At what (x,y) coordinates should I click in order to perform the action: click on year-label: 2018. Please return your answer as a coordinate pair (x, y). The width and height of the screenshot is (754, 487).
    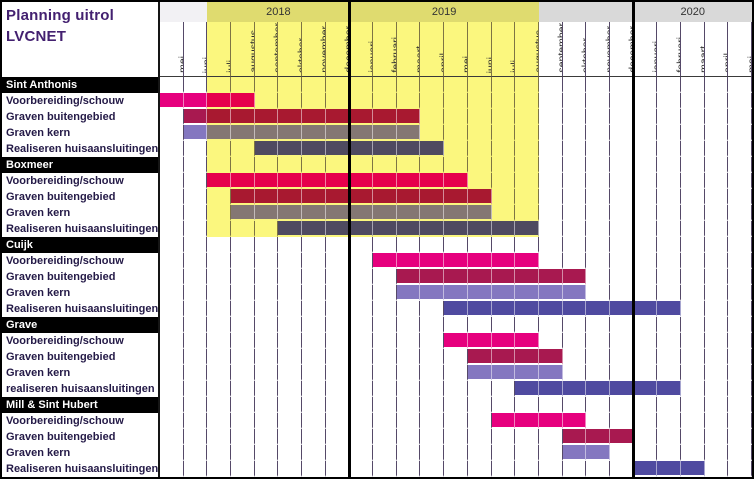
    Looking at the image, I should click on (278, 12).